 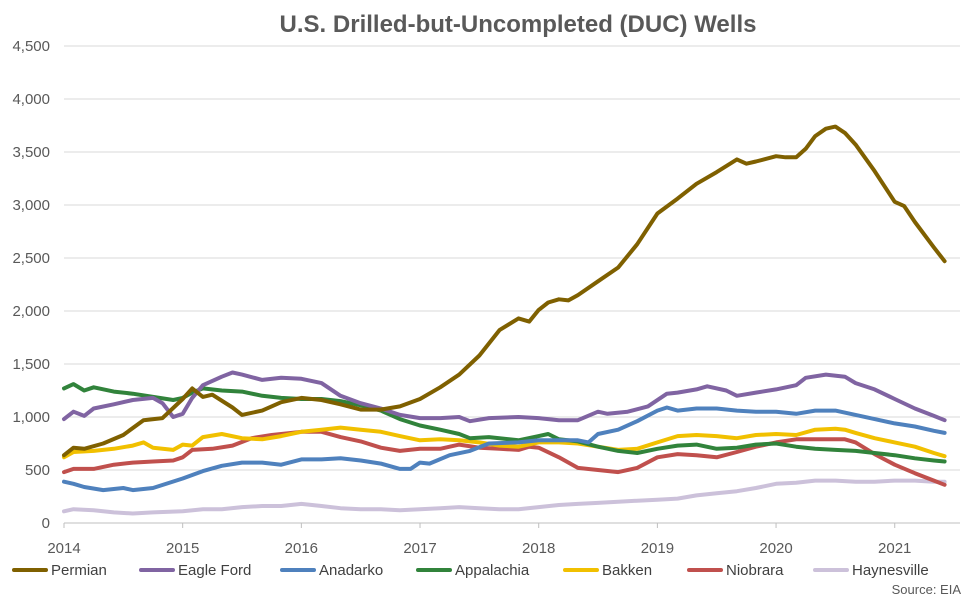 I want to click on legend-label-anadarko: Anadarko, so click(x=351, y=570).